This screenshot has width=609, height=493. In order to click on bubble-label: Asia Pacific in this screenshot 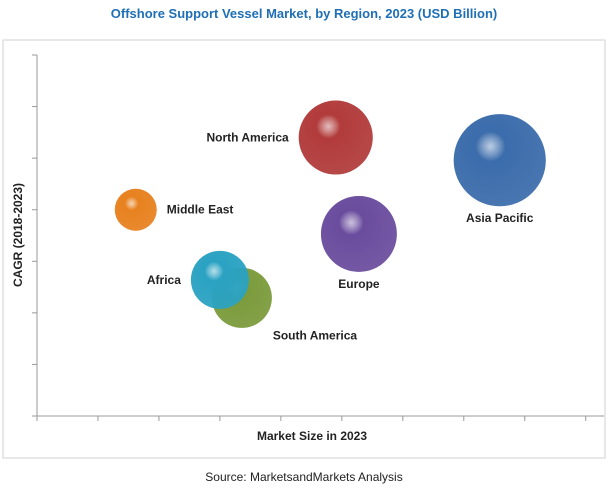, I will do `click(500, 218)`.